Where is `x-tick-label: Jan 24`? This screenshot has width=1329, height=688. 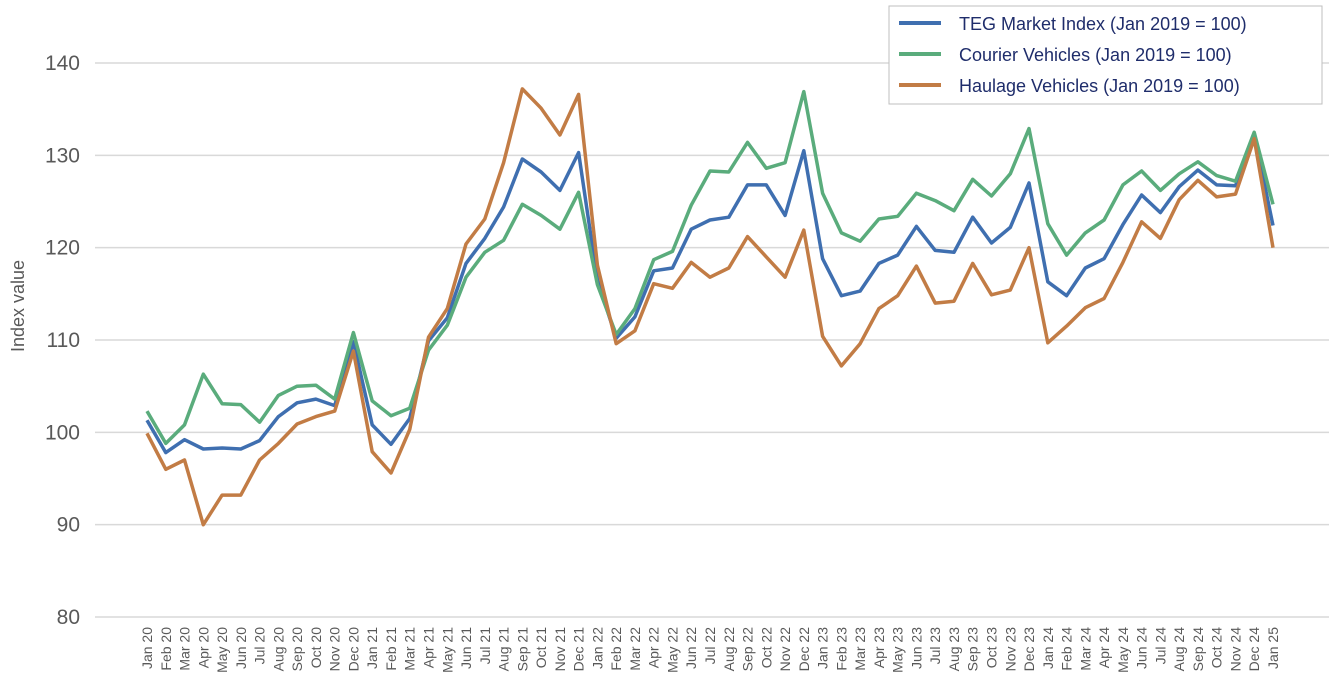 x-tick-label: Jan 24 is located at coordinates (1048, 648).